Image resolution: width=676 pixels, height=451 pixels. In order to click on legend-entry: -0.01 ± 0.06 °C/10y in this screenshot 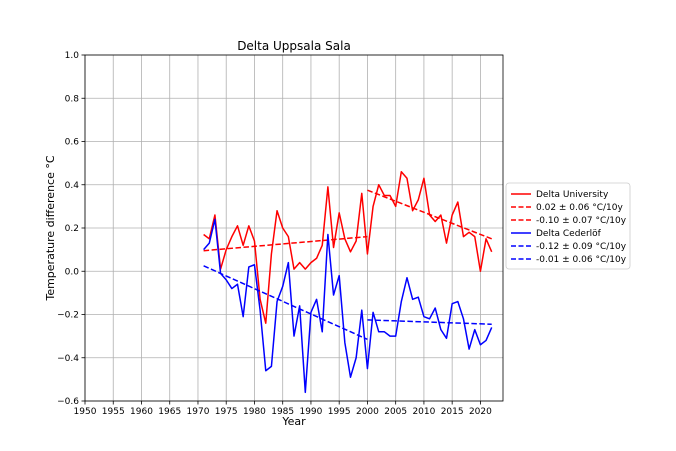, I will do `click(581, 260)`.